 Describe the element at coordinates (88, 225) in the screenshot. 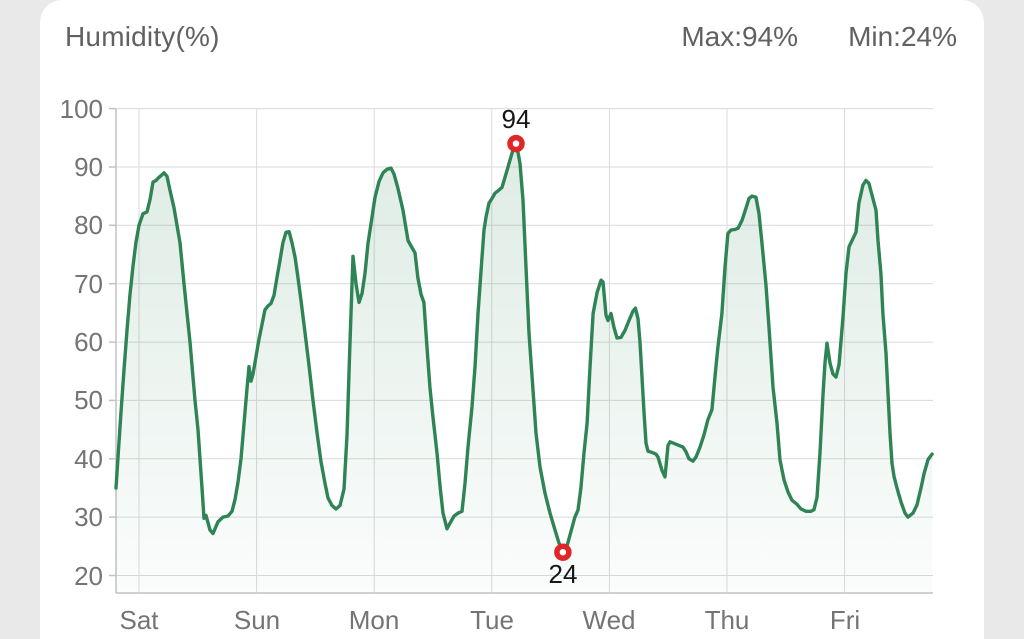

I see `y-axis-label: 80` at that location.